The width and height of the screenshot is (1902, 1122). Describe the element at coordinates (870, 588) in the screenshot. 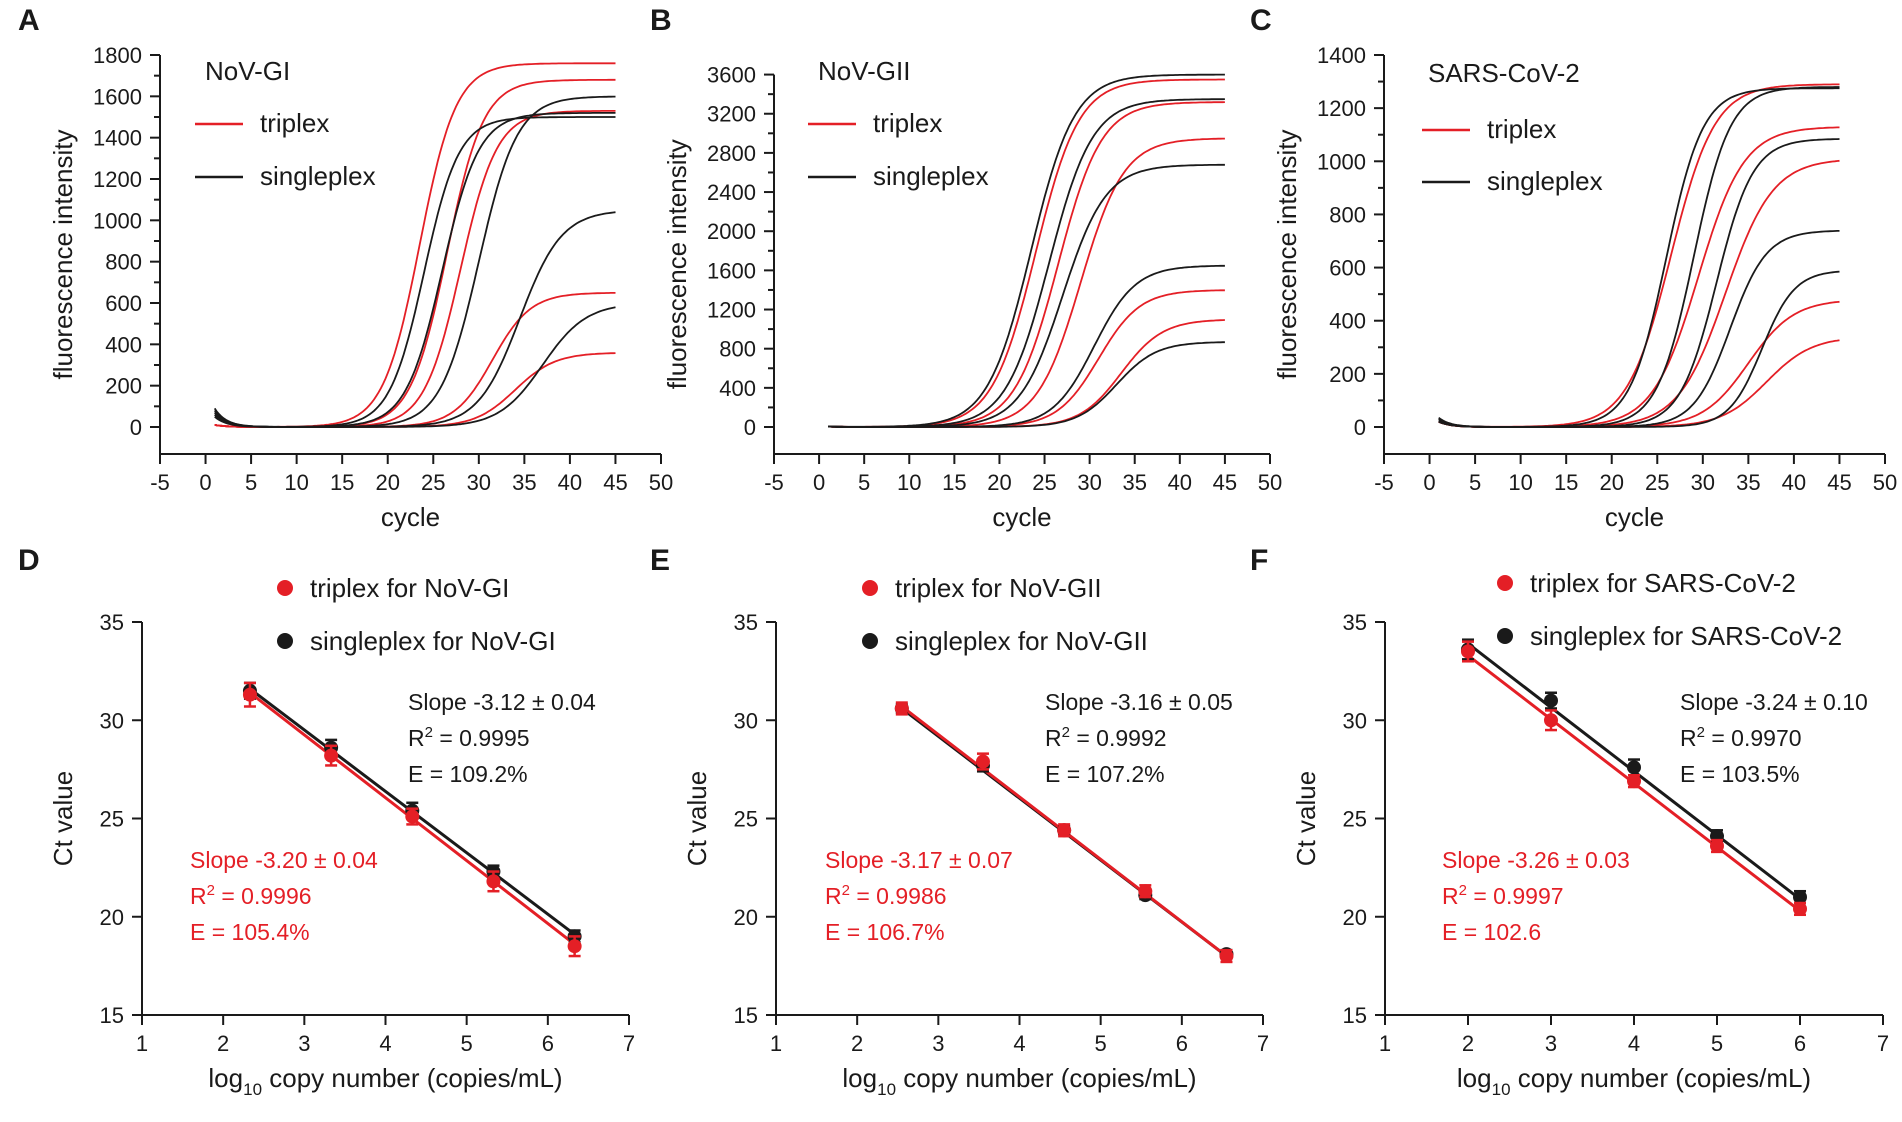

I see `legend-dot-triplex` at that location.